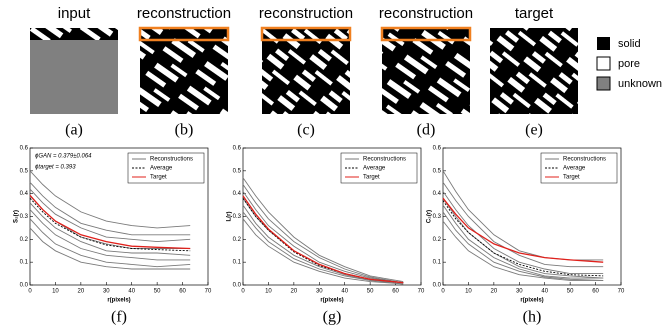  Describe the element at coordinates (332, 317) in the screenshot. I see `chart-caption: (g)` at that location.